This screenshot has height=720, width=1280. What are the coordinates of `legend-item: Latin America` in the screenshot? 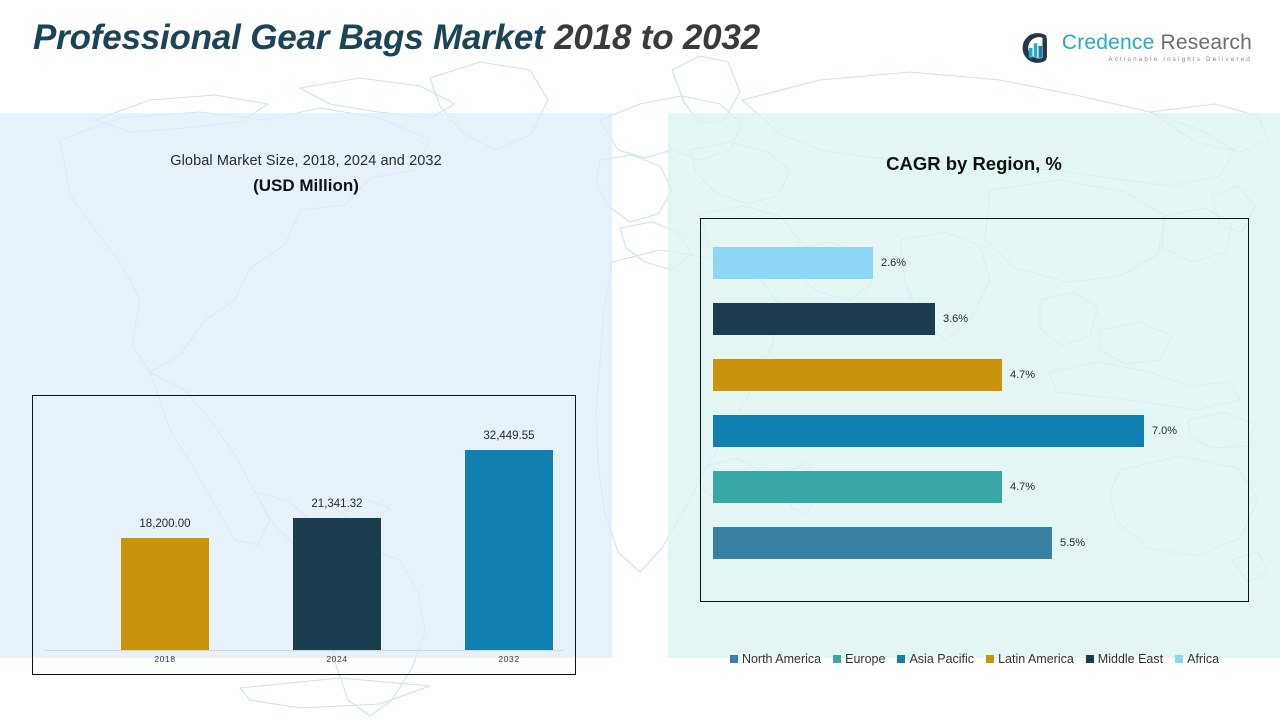 It's located at (1030, 659).